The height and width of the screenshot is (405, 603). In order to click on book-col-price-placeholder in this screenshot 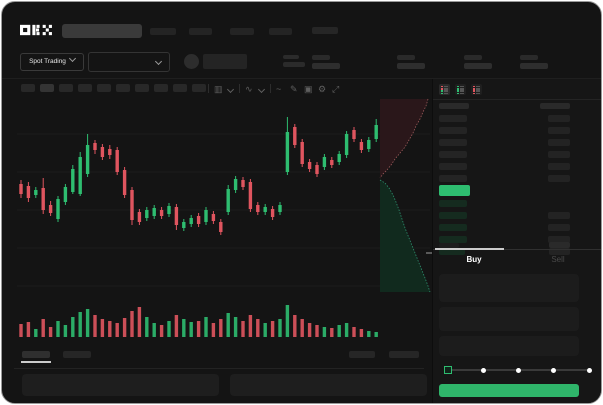, I will do `click(454, 106)`.